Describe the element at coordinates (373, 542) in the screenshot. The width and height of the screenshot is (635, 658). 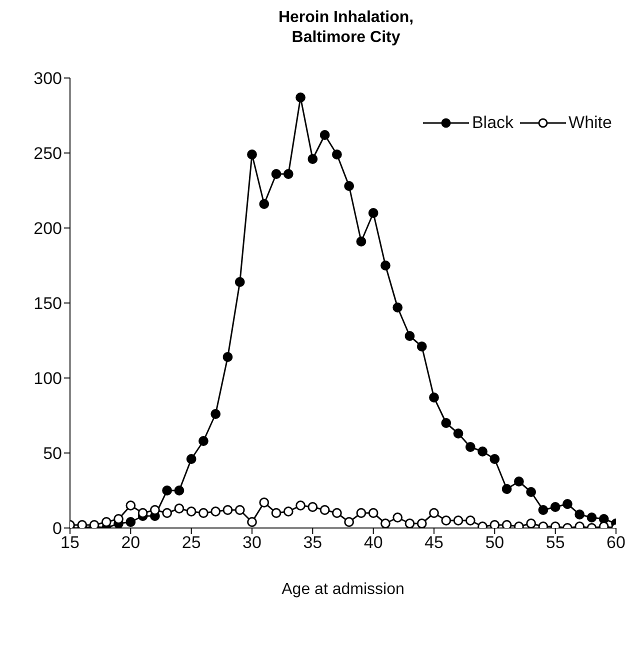
I see `x-tick-label: 40` at that location.